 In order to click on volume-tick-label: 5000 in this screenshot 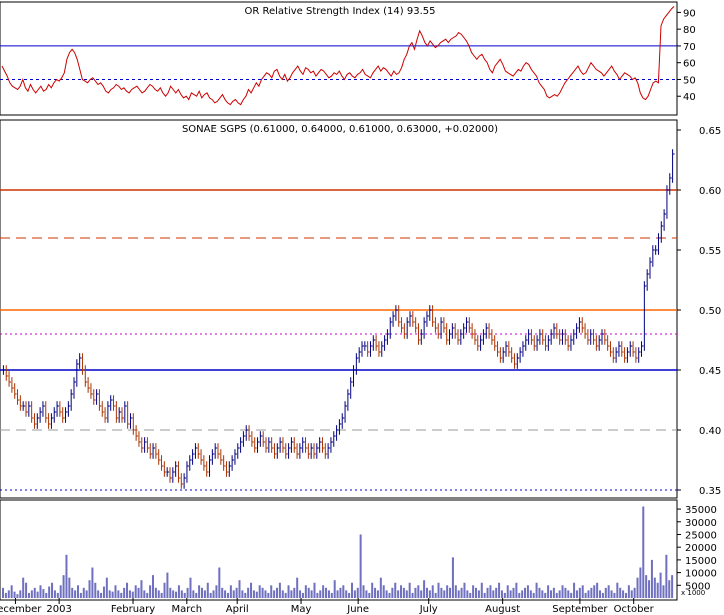, I will do `click(697, 586)`.